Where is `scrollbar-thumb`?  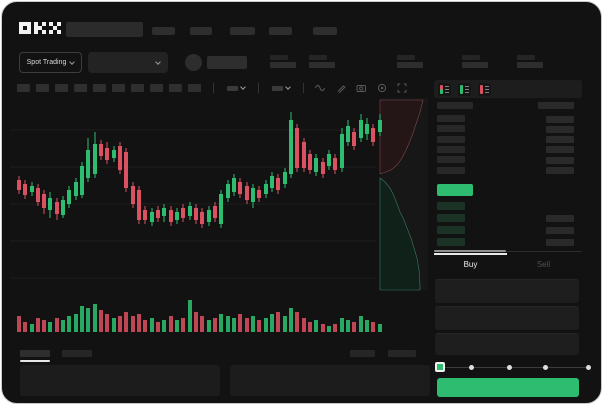 scrollbar-thumb is located at coordinates (470, 251).